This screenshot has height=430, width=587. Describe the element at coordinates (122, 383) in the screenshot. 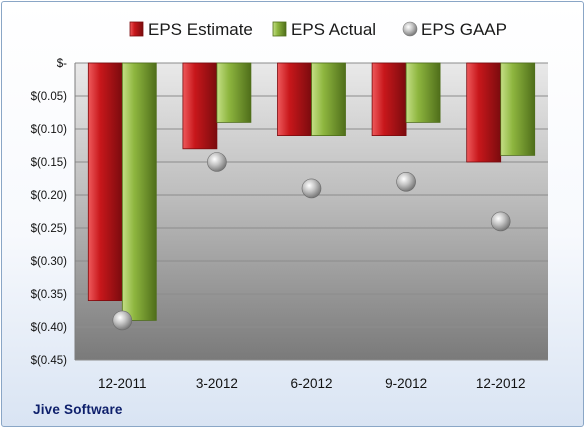

I see `x-category-label: 12-2011` at that location.